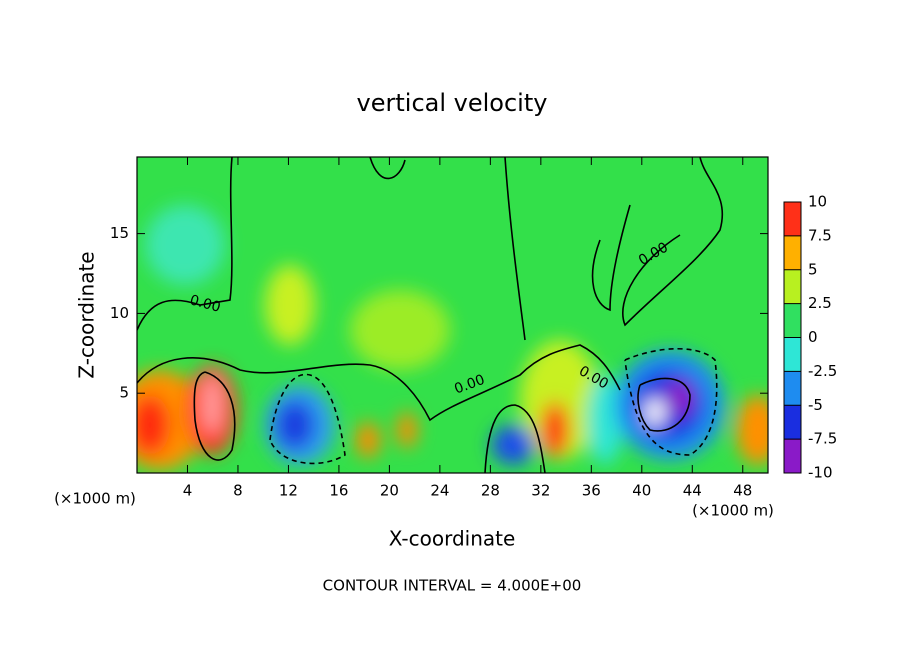  What do you see at coordinates (452, 539) in the screenshot?
I see `x-axis-label: X-coordinate` at bounding box center [452, 539].